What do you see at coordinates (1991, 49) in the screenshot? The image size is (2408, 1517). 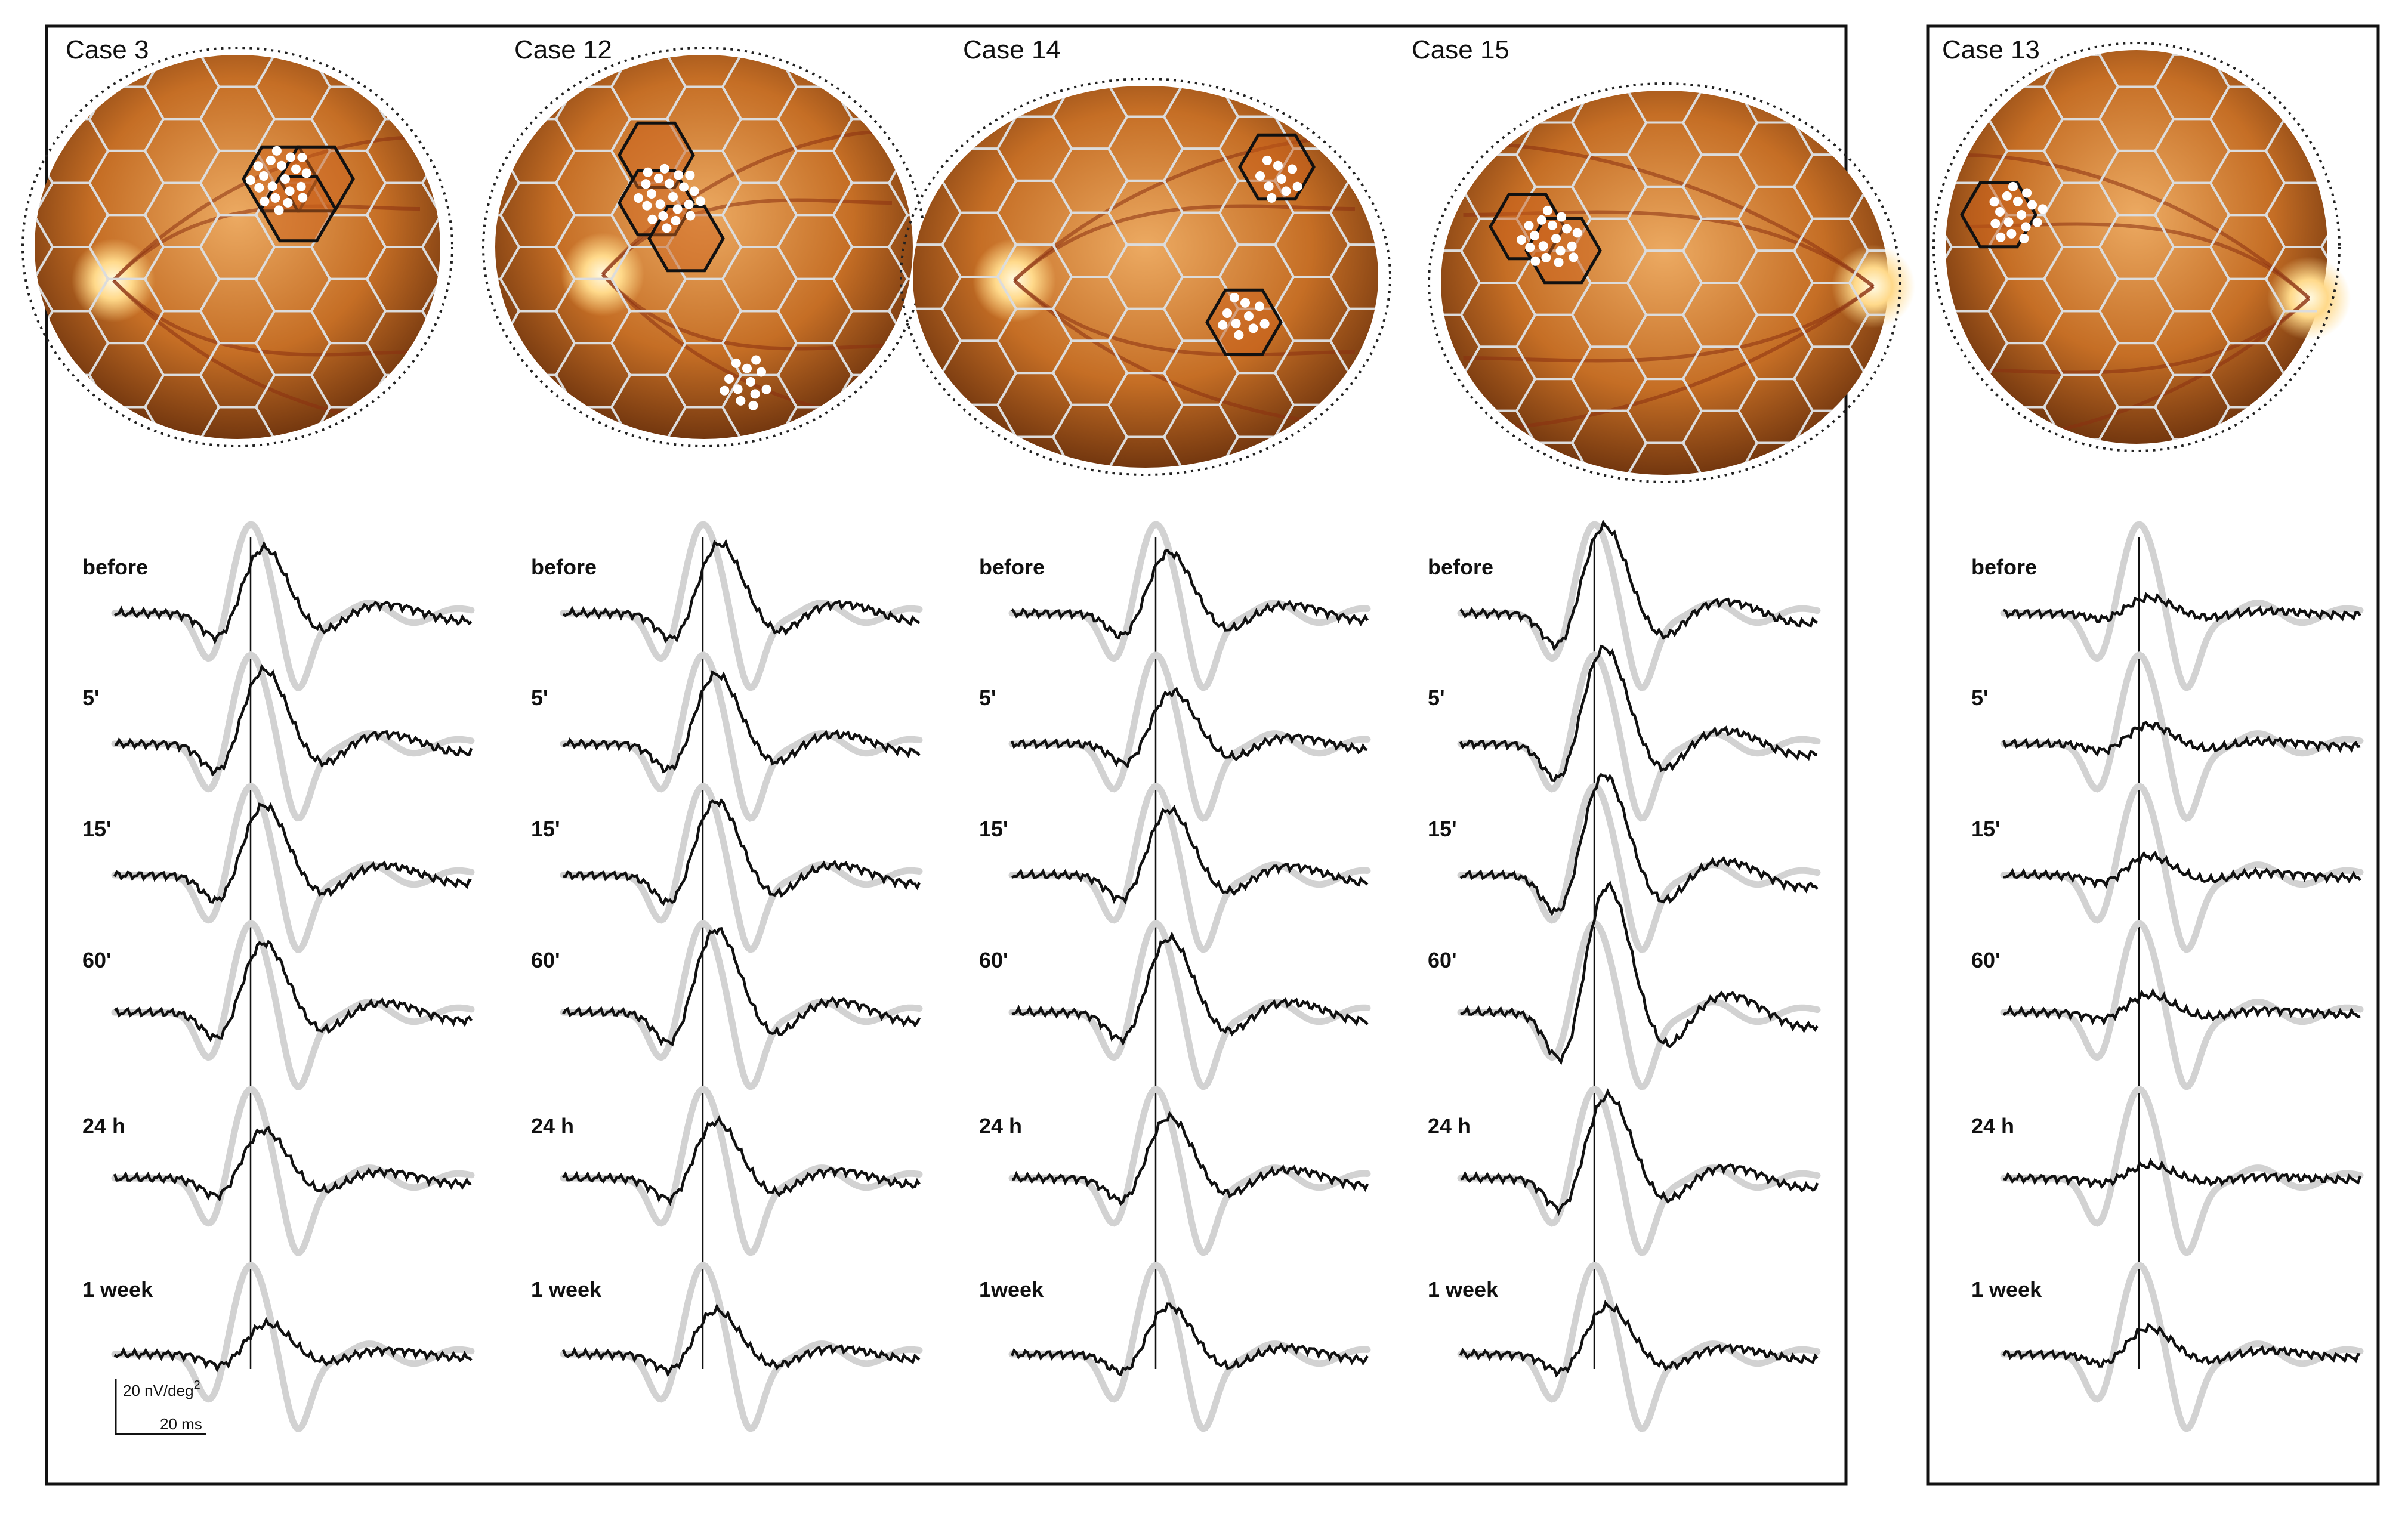 I see `case-title-13: Case 13` at bounding box center [1991, 49].